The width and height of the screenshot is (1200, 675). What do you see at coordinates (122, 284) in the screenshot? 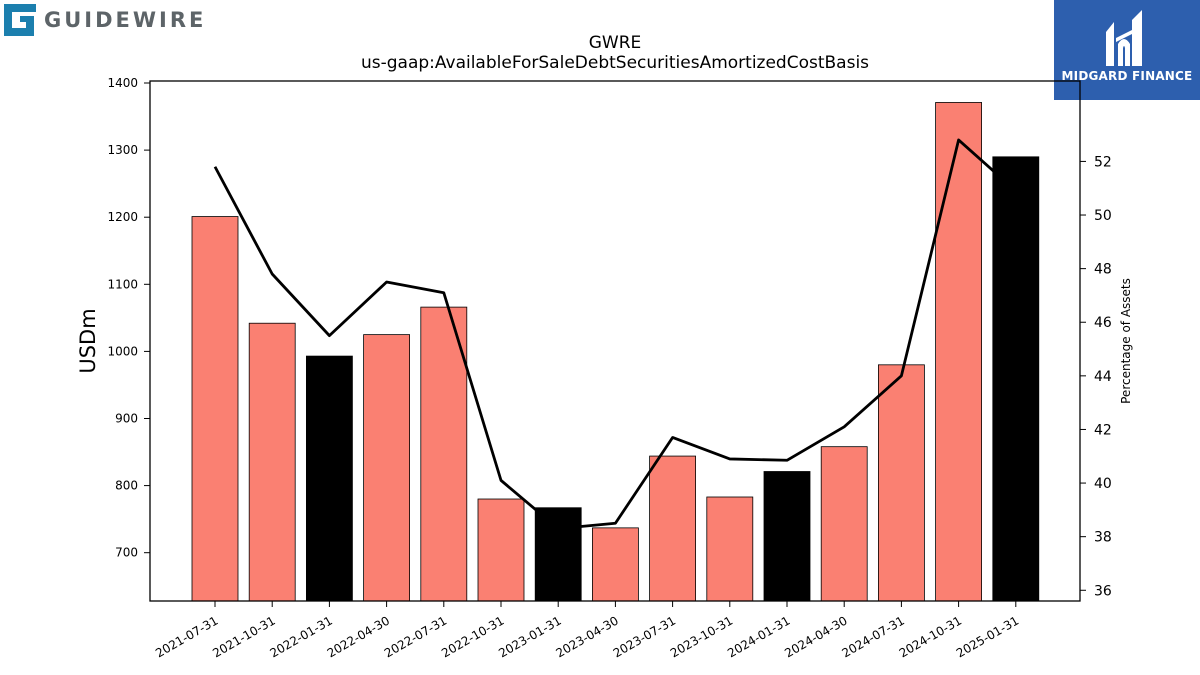
I see `y-tick-label-1100: 1100` at bounding box center [122, 284].